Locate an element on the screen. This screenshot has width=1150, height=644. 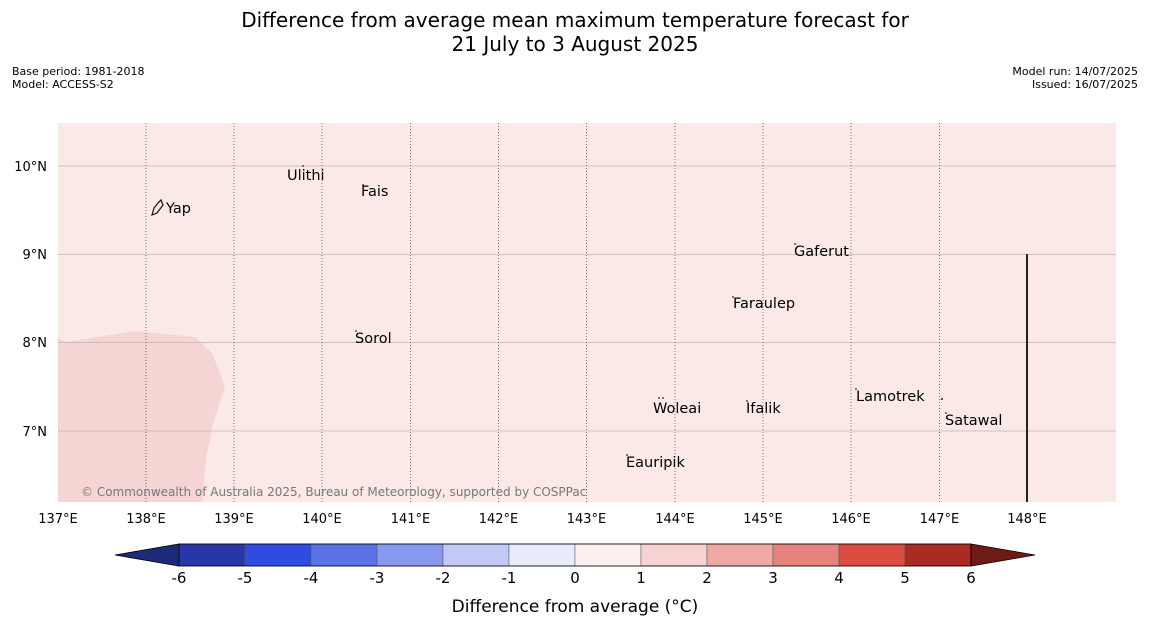
colorbar-title: Difference from average (°C) is located at coordinates (575, 607).